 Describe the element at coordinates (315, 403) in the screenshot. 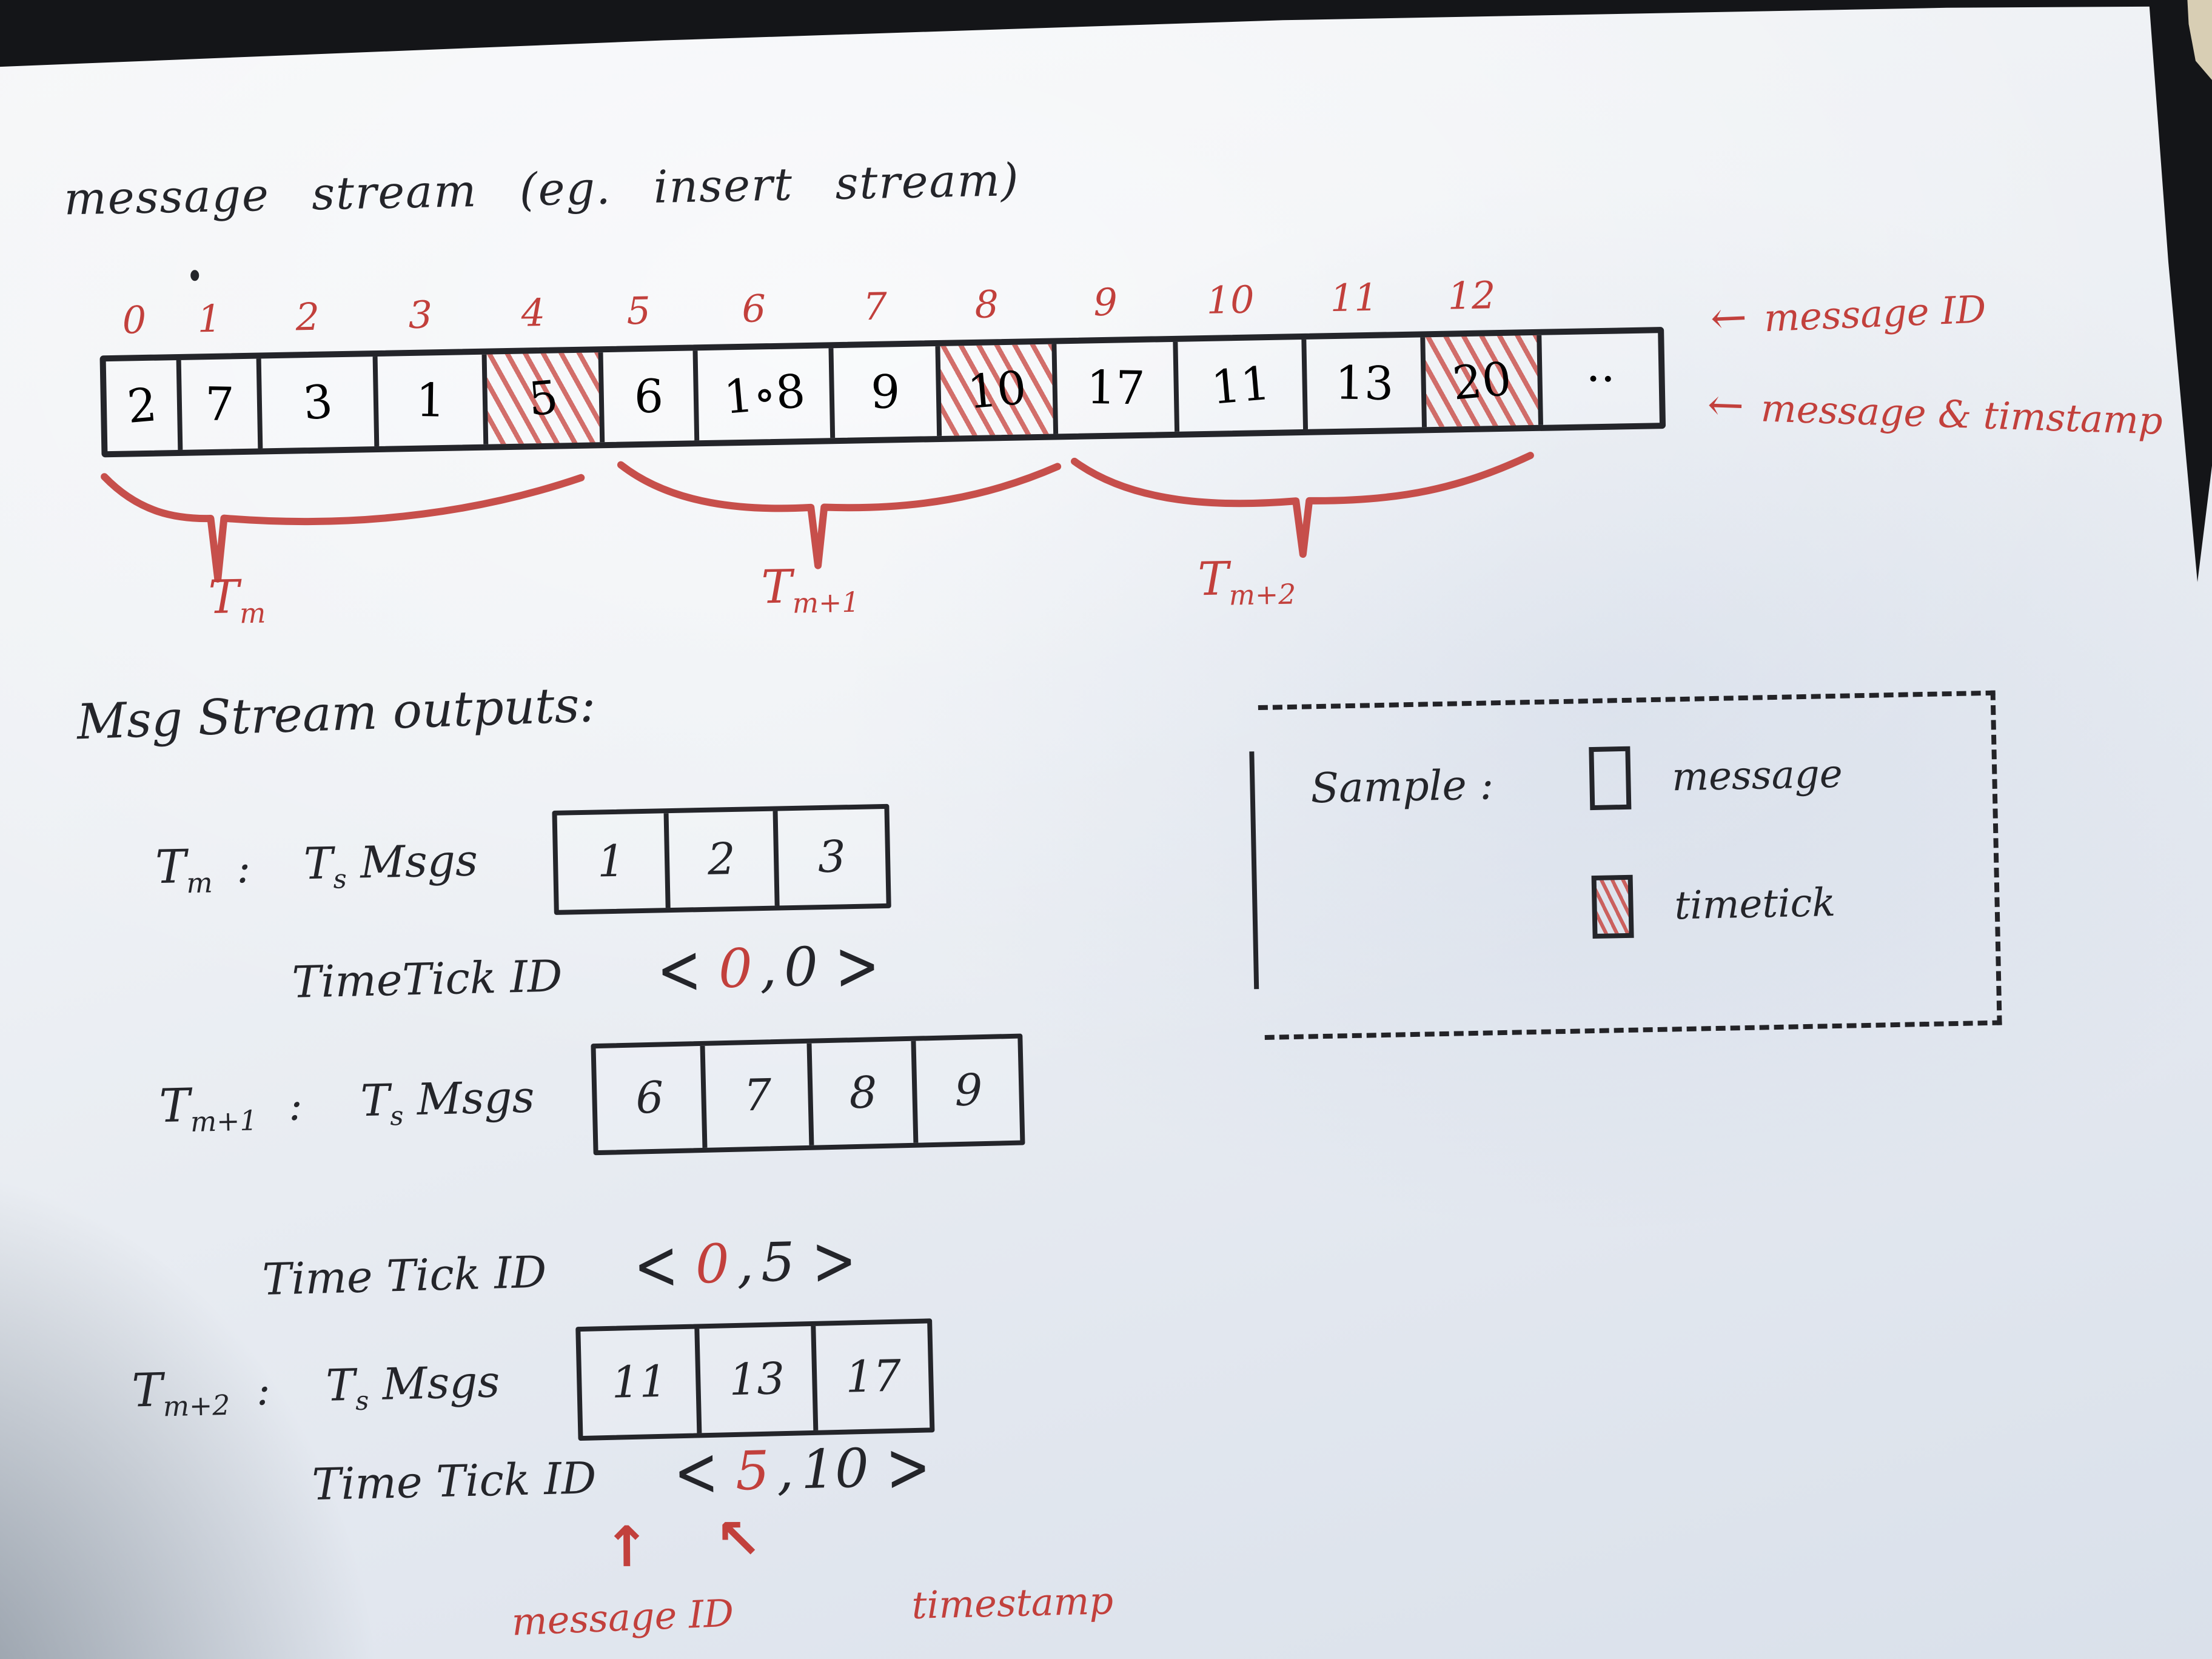

I see `stream-cell: 3` at that location.